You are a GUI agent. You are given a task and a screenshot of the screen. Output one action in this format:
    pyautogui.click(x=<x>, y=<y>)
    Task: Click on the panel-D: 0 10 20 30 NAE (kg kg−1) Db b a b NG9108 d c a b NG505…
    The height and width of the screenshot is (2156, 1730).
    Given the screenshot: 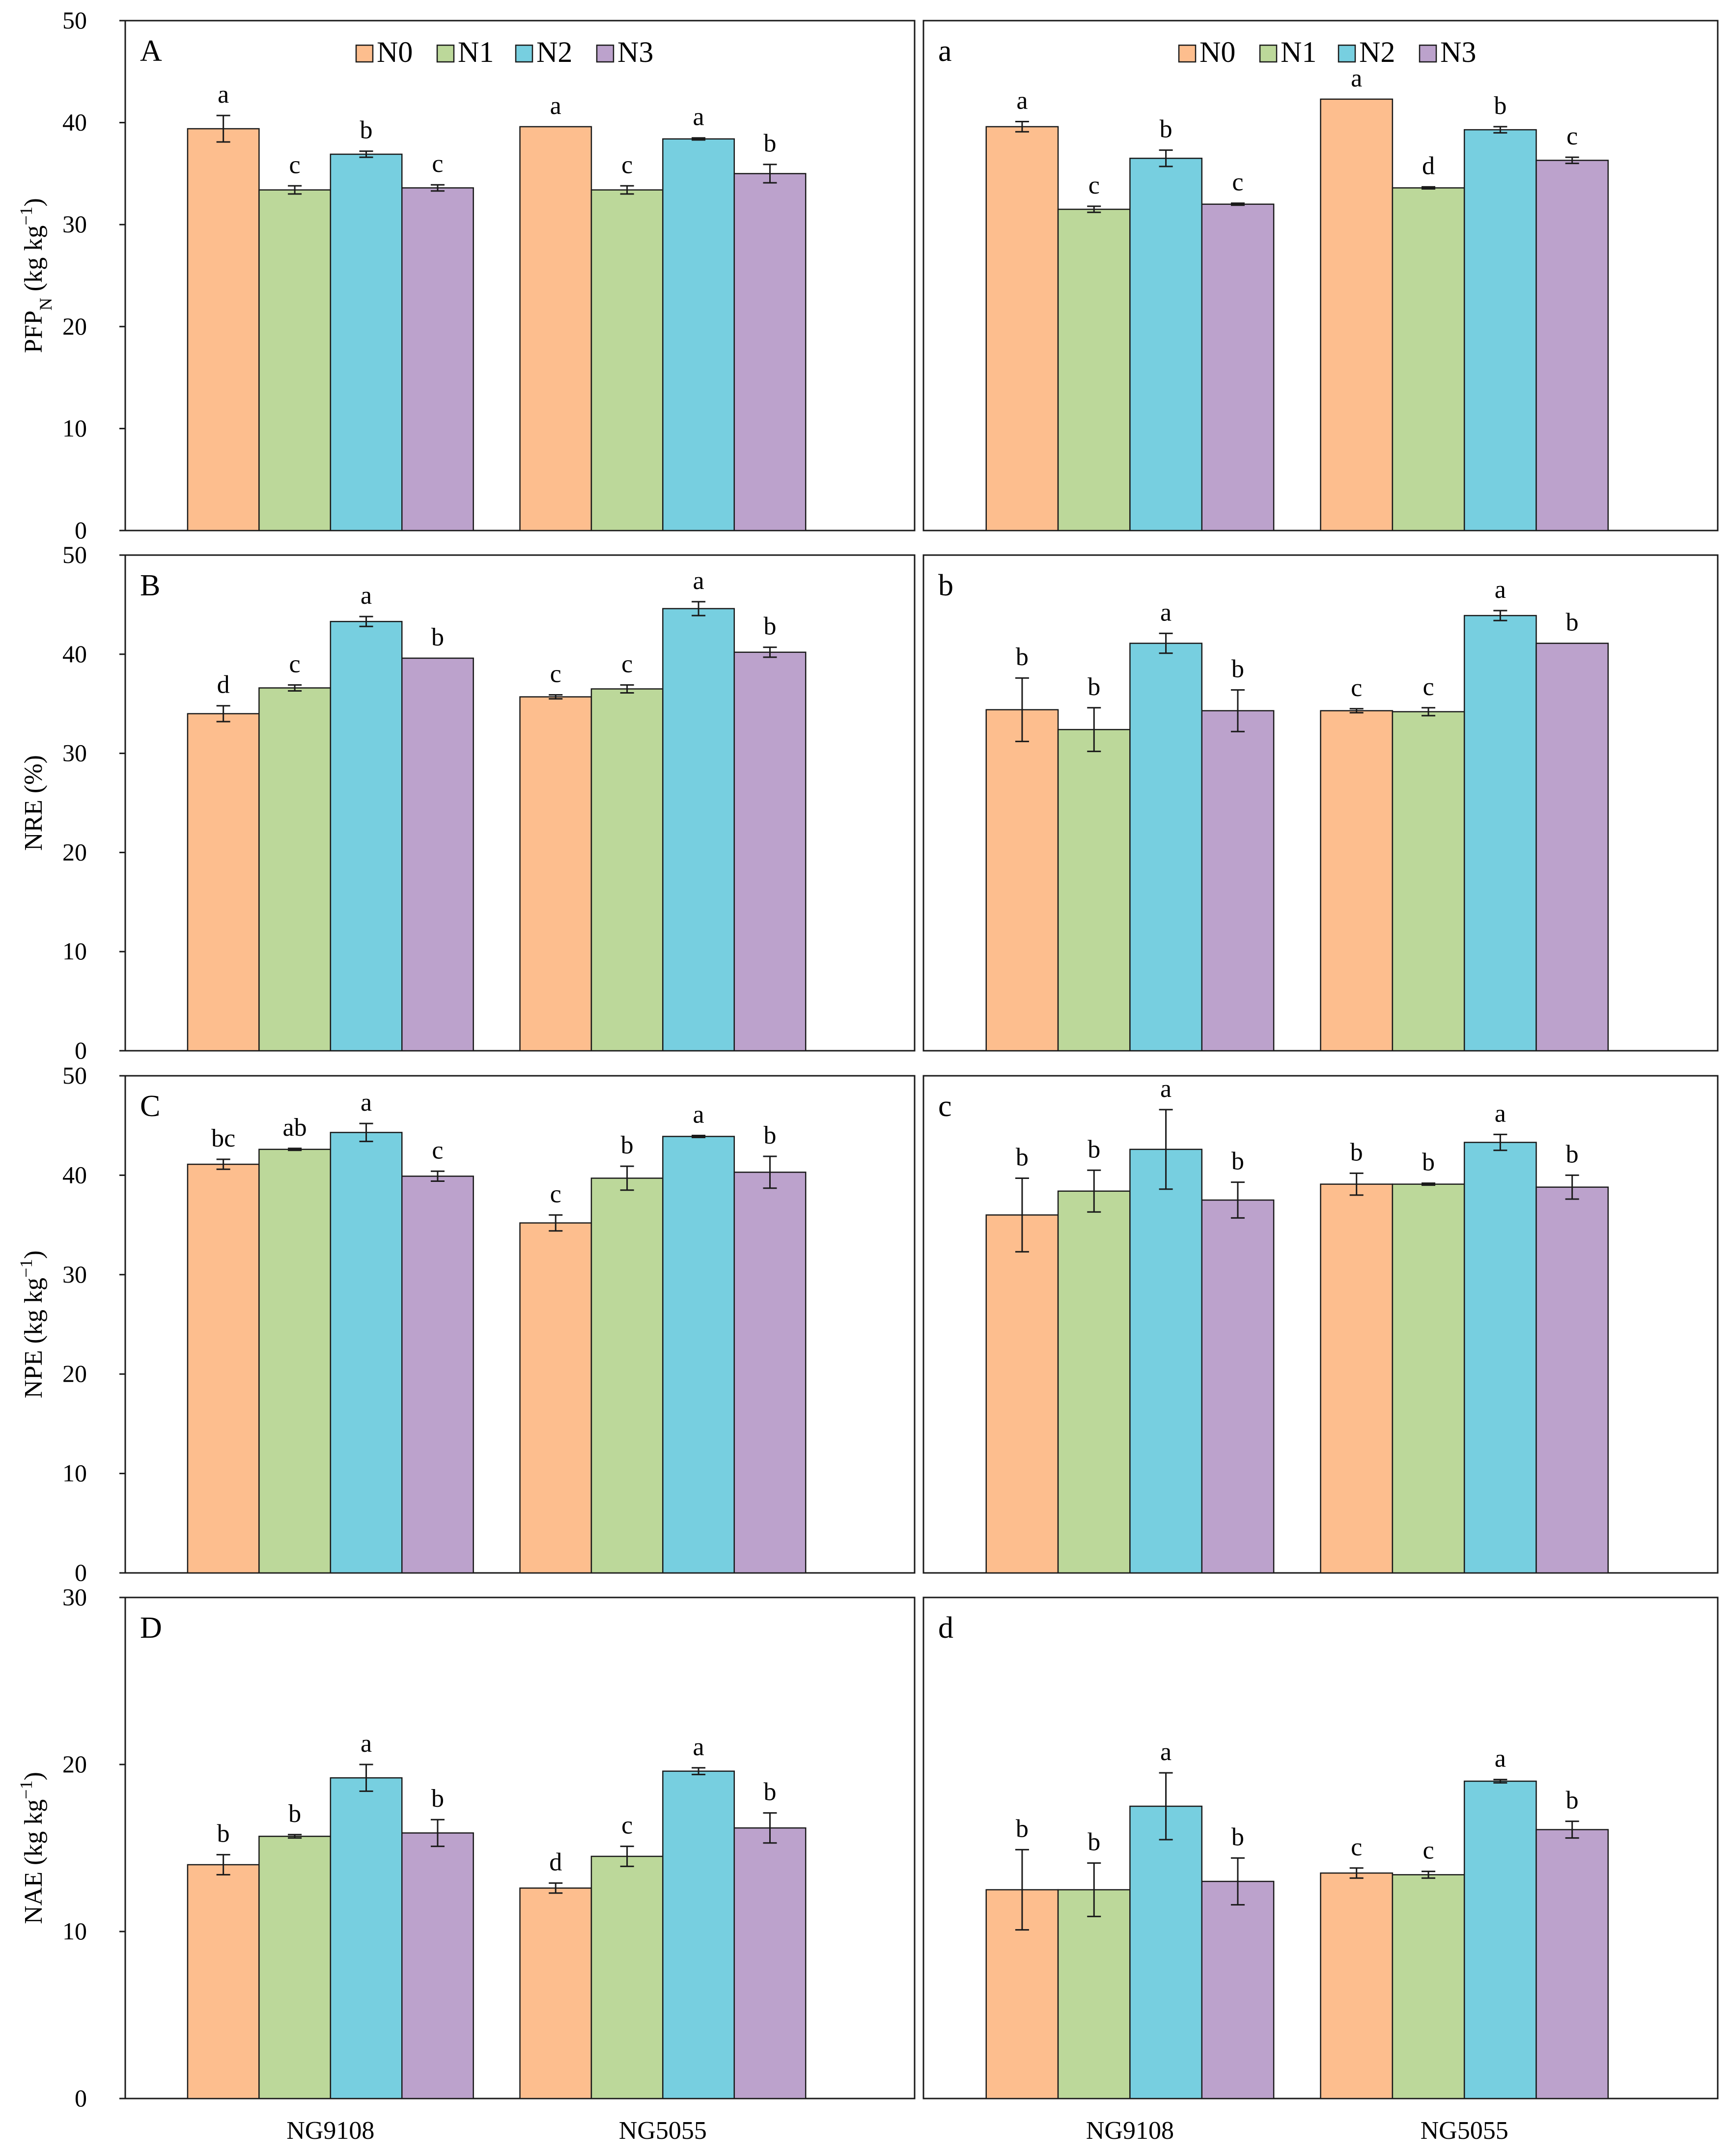 What is the action you would take?
    pyautogui.click(x=466, y=1864)
    